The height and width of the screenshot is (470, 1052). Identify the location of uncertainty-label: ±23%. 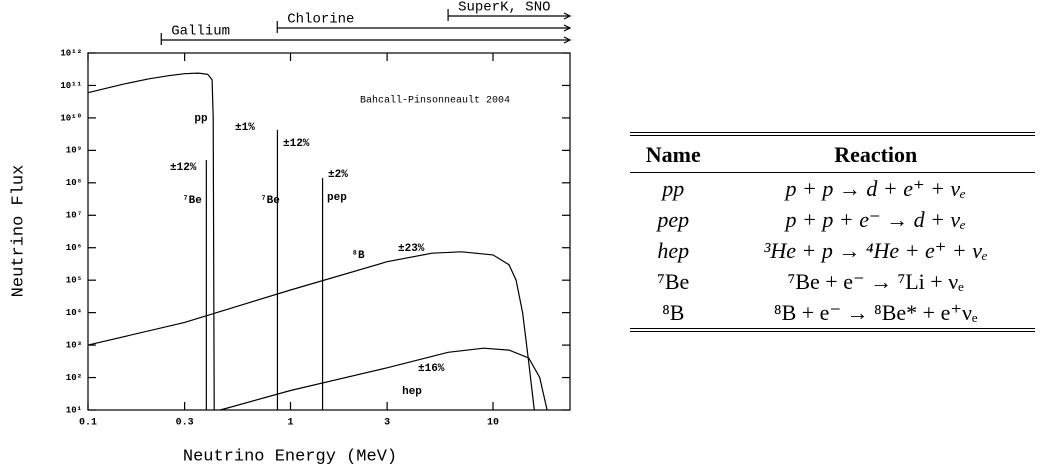
(411, 249).